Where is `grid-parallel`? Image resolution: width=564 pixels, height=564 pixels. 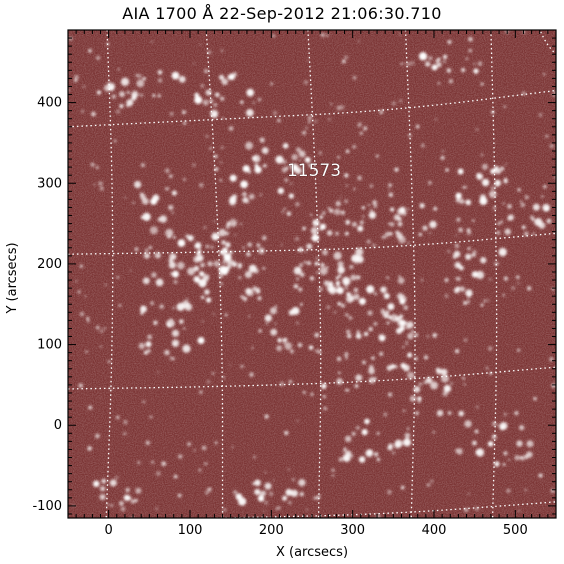 grid-parallel is located at coordinates (312, 243).